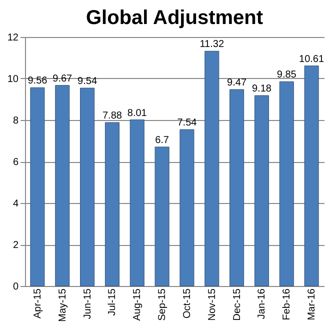 The width and height of the screenshot is (334, 328). I want to click on data-label: 9.85, so click(286, 75).